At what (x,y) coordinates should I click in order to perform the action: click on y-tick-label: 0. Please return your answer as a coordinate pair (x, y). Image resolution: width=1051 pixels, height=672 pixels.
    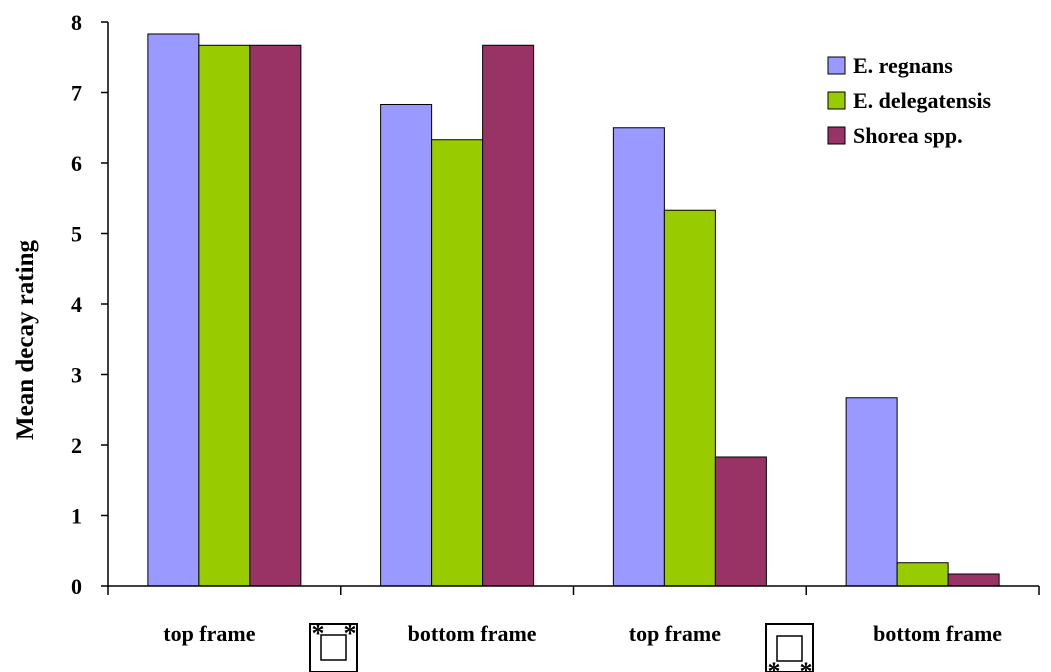
    Looking at the image, I should click on (76, 586).